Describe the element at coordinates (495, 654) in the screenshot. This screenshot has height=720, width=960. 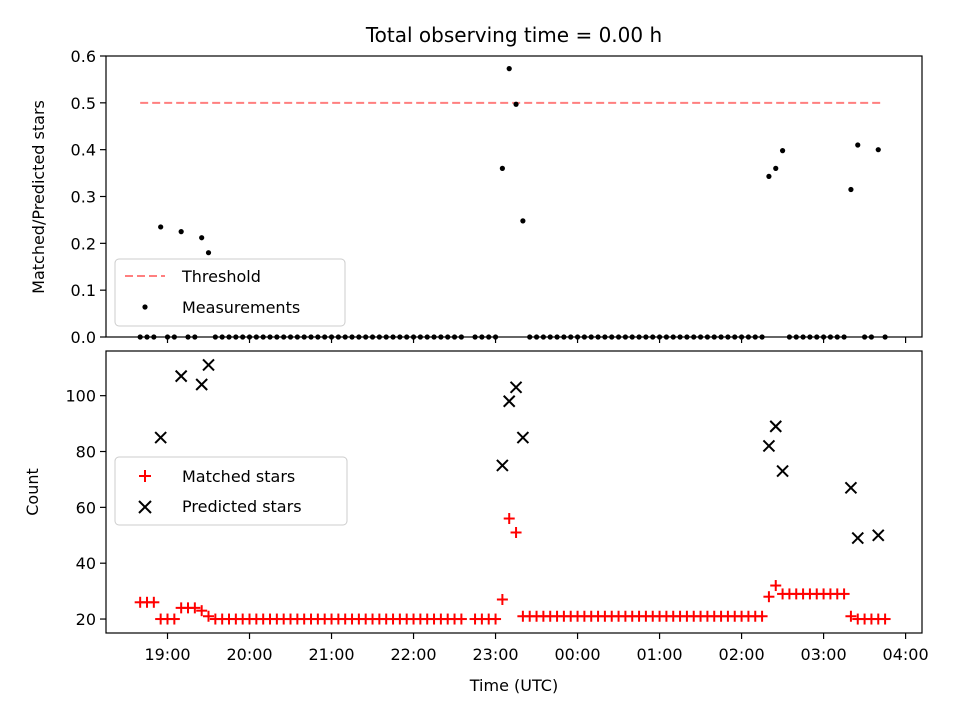
I see `x-tick-label: 23:00` at that location.